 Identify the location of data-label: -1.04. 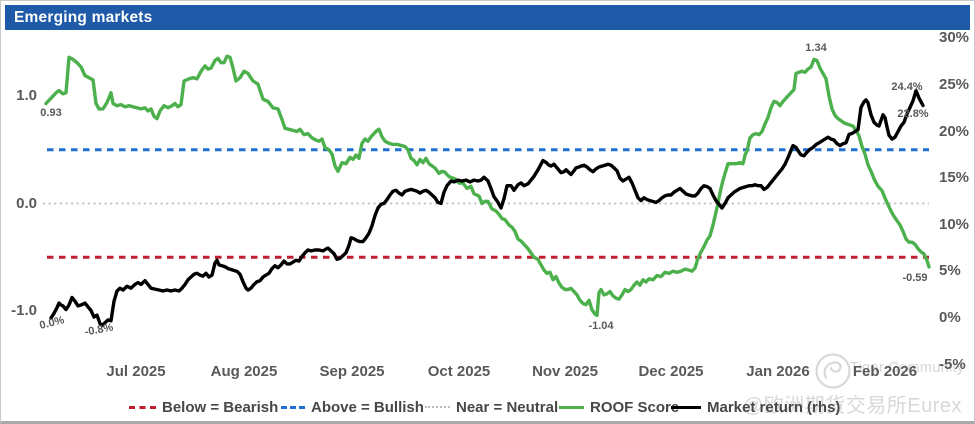
(601, 326).